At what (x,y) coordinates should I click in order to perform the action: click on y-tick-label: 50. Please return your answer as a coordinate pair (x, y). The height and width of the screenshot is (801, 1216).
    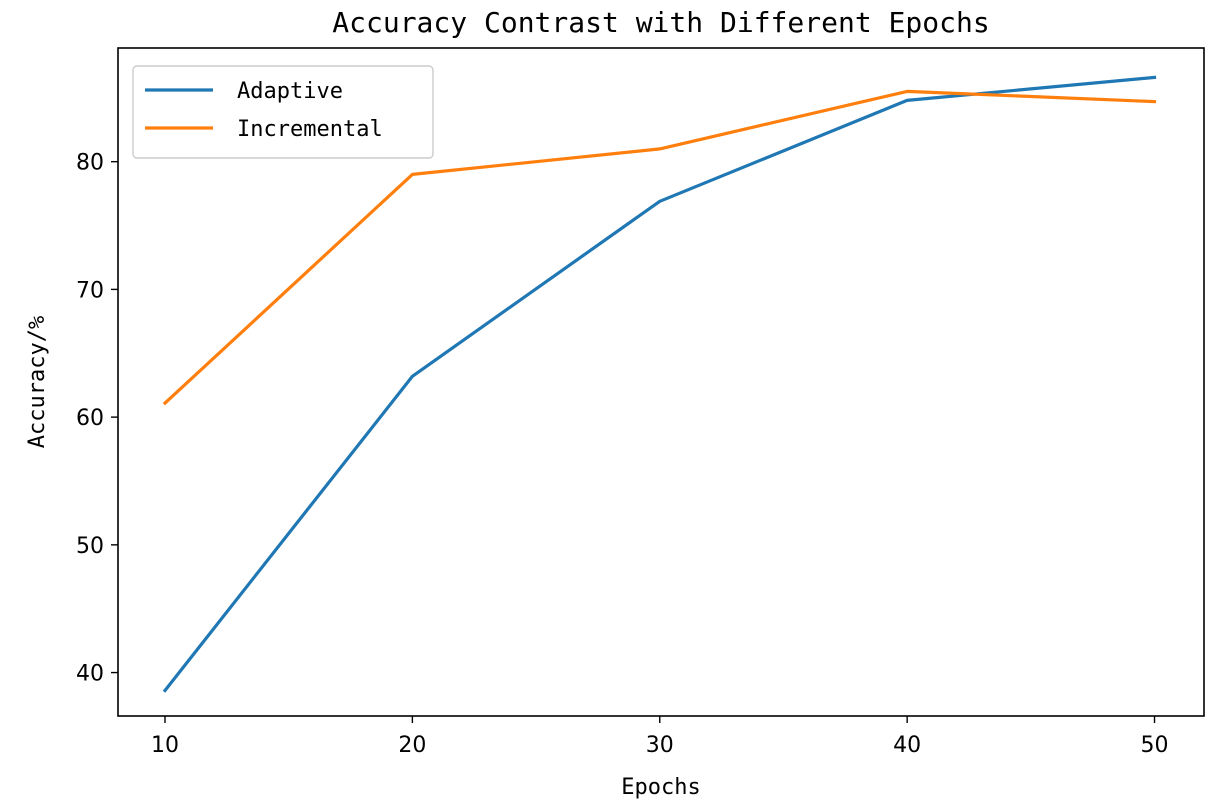
    Looking at the image, I should click on (90, 546).